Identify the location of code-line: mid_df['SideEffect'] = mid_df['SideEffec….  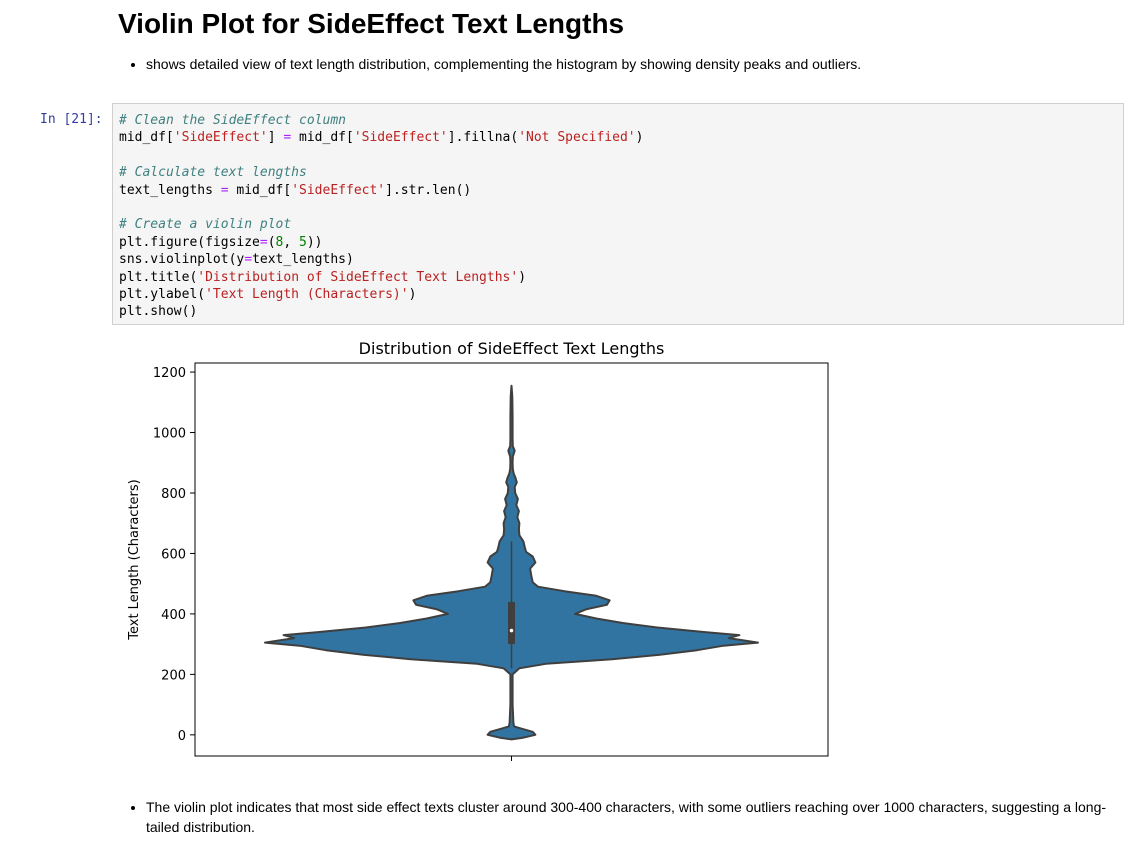
(381, 137).